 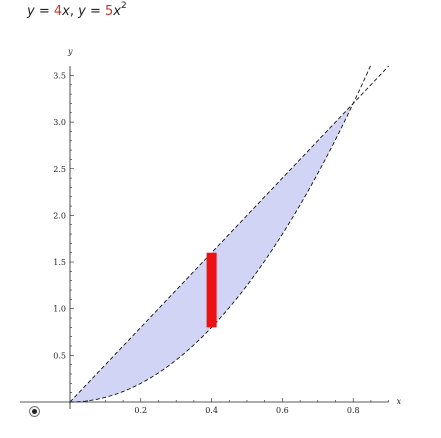 I want to click on title-exponent: 2, so click(x=123, y=5).